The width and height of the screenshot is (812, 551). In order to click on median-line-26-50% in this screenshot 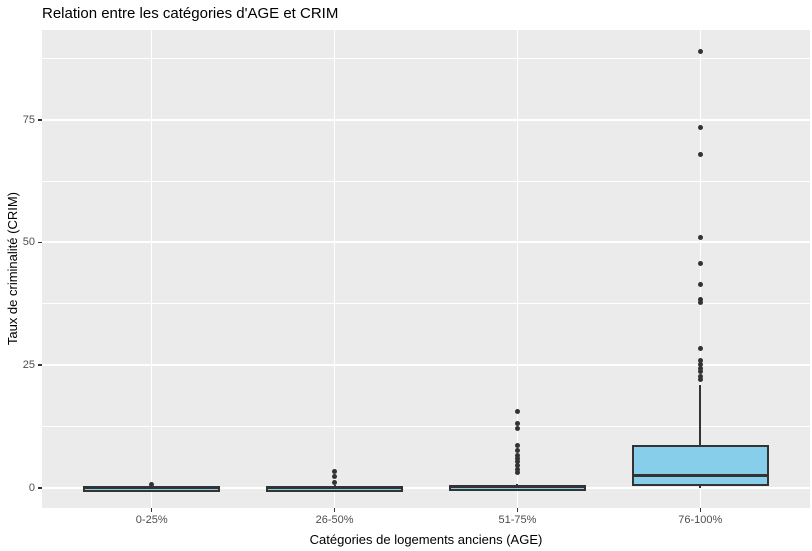, I will do `click(335, 487)`.